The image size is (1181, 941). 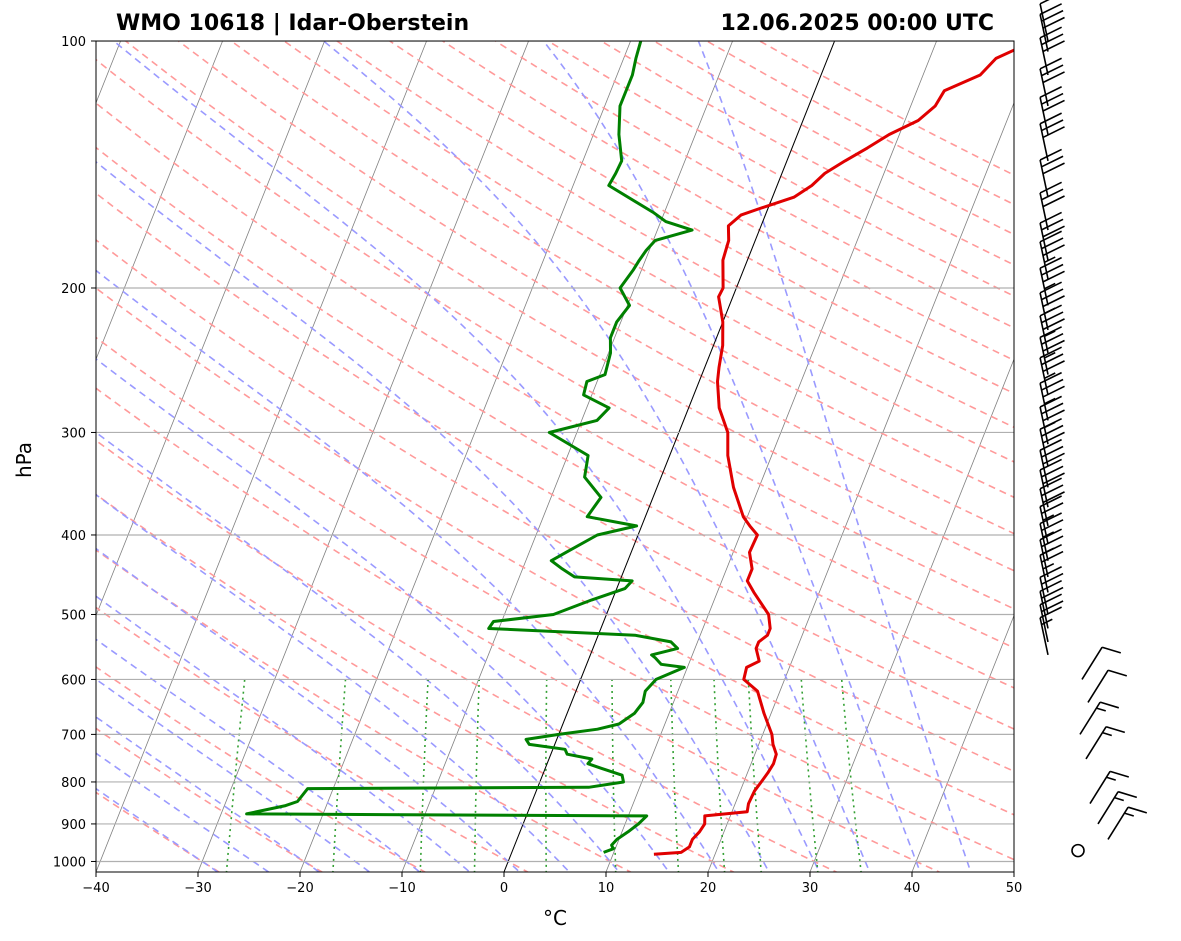 What do you see at coordinates (299, 888) in the screenshot?
I see `x-tick-label: −20` at bounding box center [299, 888].